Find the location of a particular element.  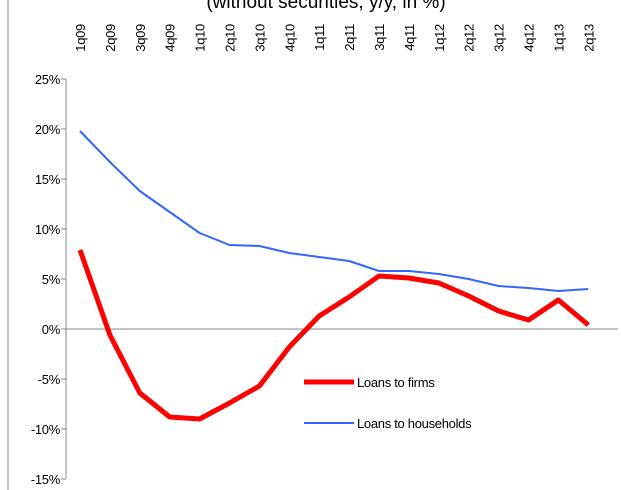

y-tick-label: -5% is located at coordinates (49, 379).